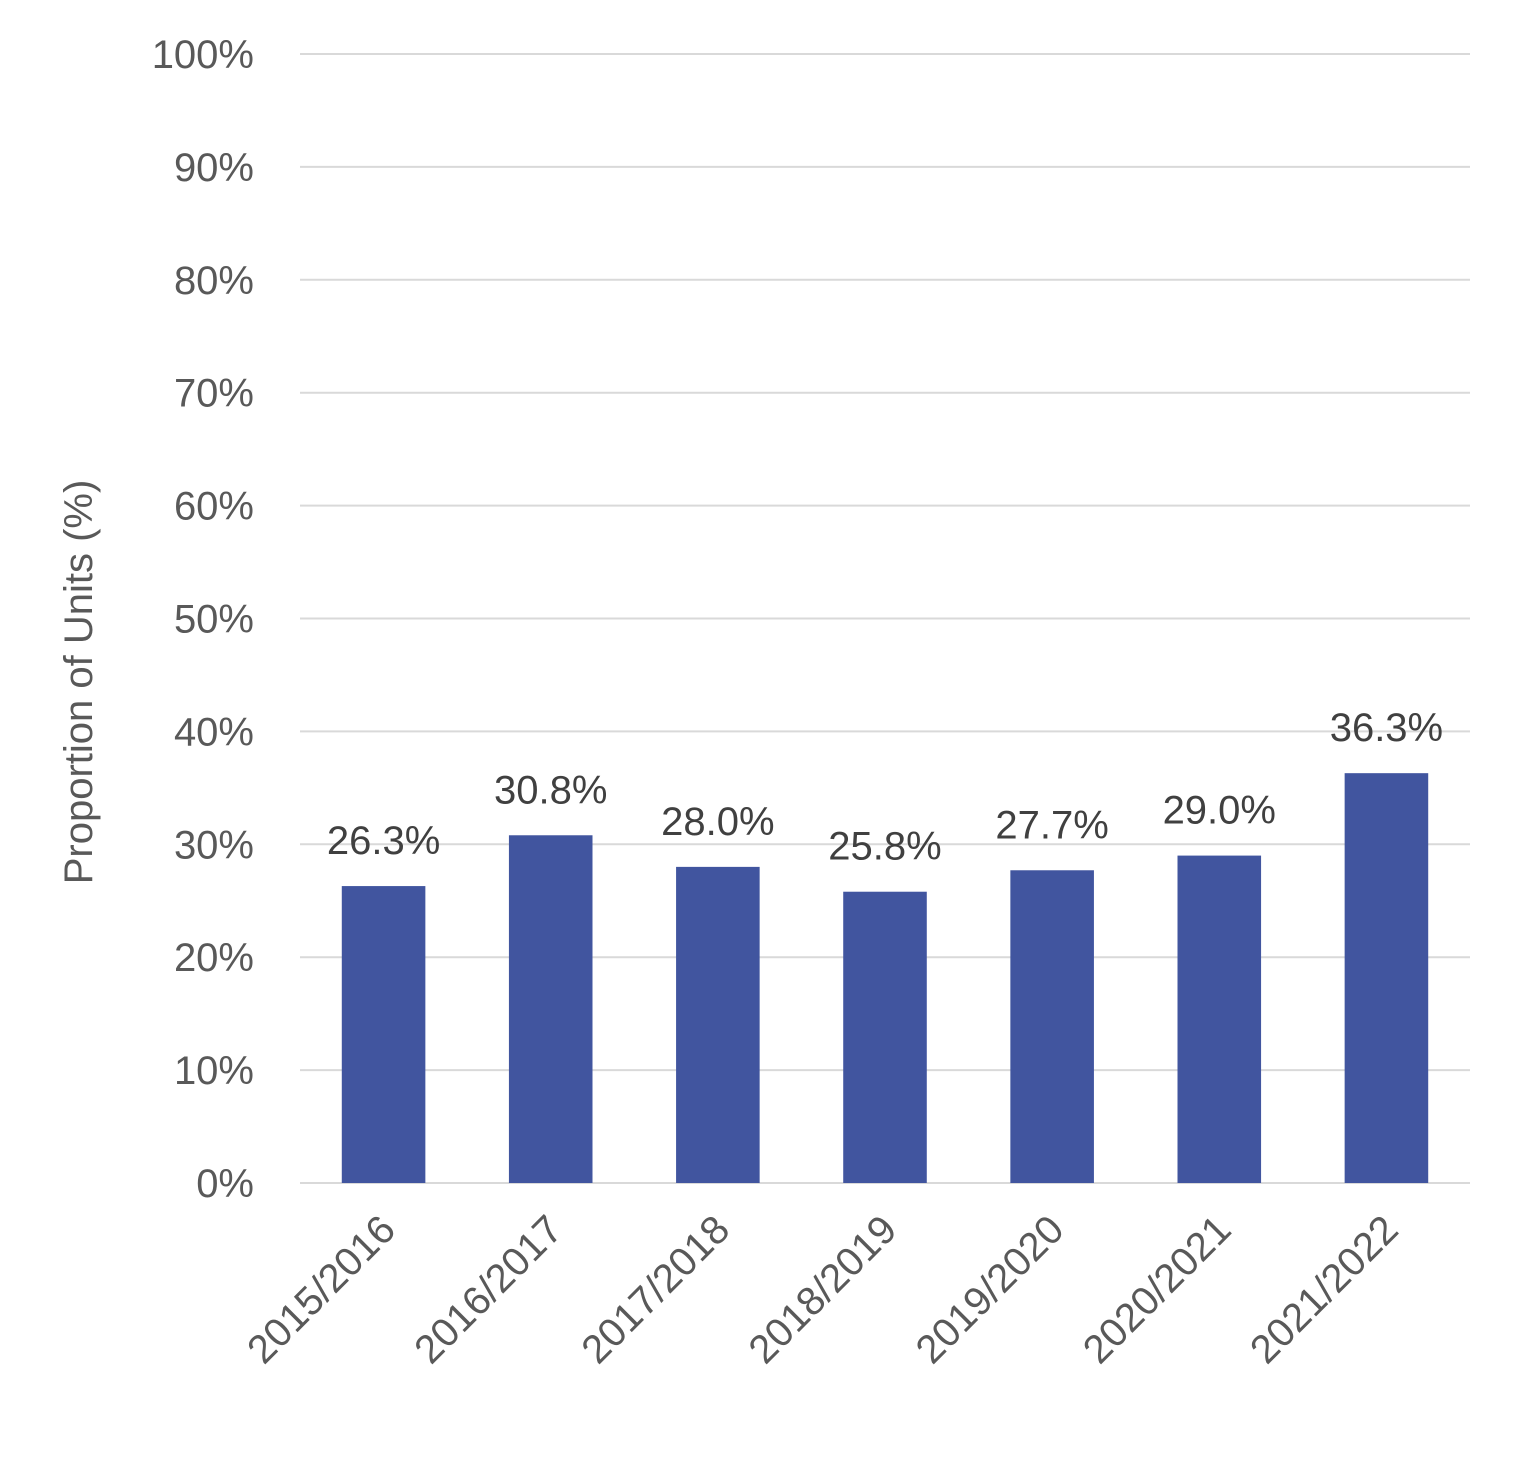  Describe the element at coordinates (79, 682) in the screenshot. I see `y-axis-title: Proportion of Units (%)` at that location.